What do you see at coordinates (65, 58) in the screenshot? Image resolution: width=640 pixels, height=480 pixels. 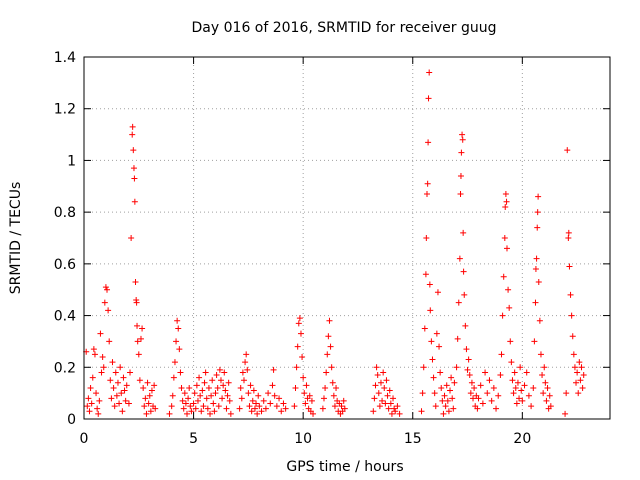 I see `y-tick-label: 1.4` at bounding box center [65, 58].